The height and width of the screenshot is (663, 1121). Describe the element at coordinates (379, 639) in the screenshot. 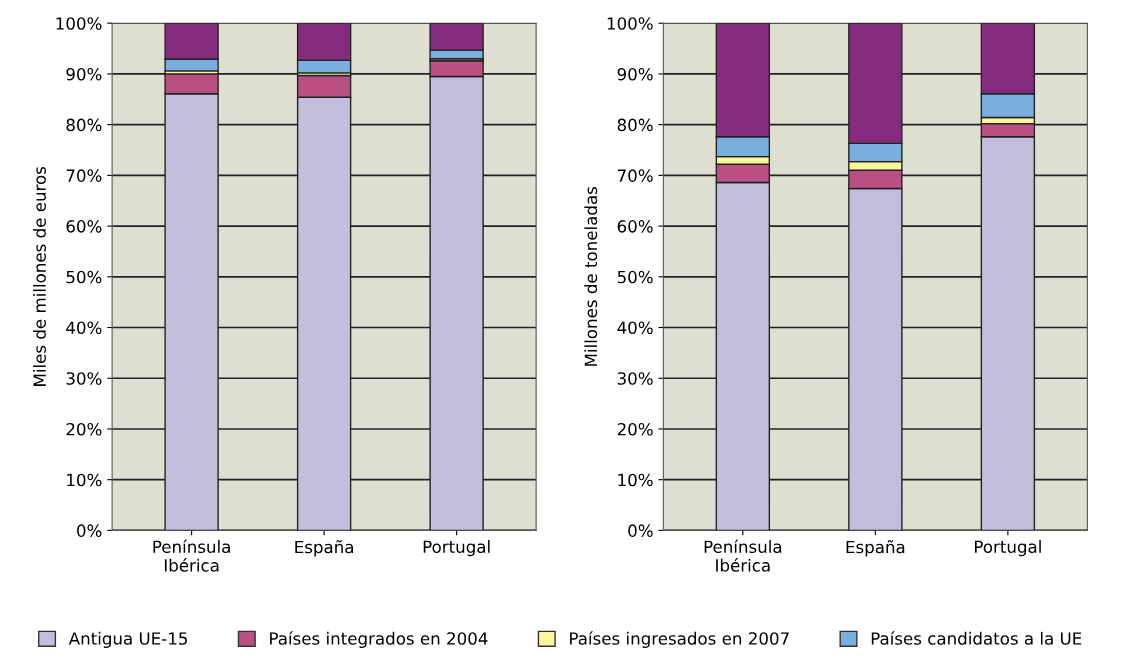

I see `legend-label: Países integrados en 2004` at that location.